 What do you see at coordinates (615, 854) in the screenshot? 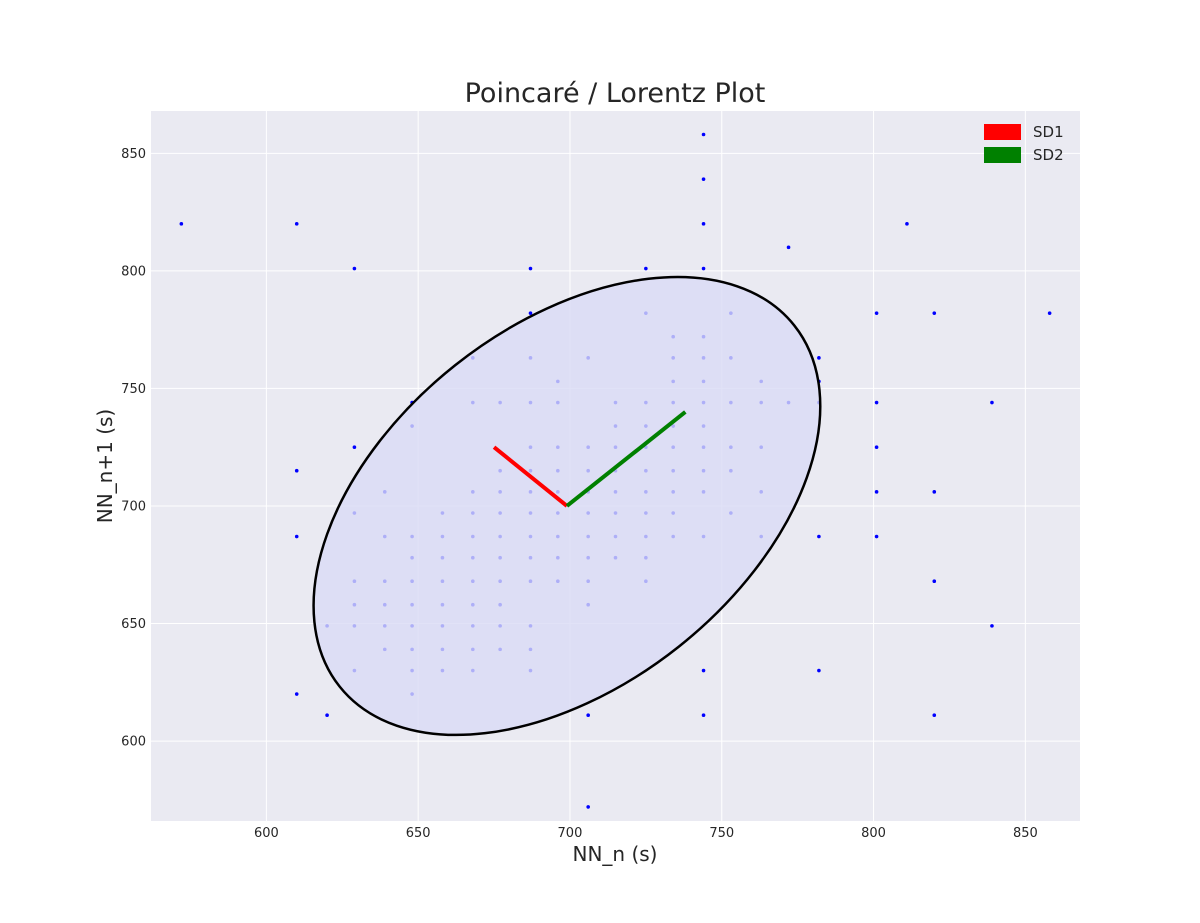
I see `x-axis-label: NN_n (s)` at bounding box center [615, 854].